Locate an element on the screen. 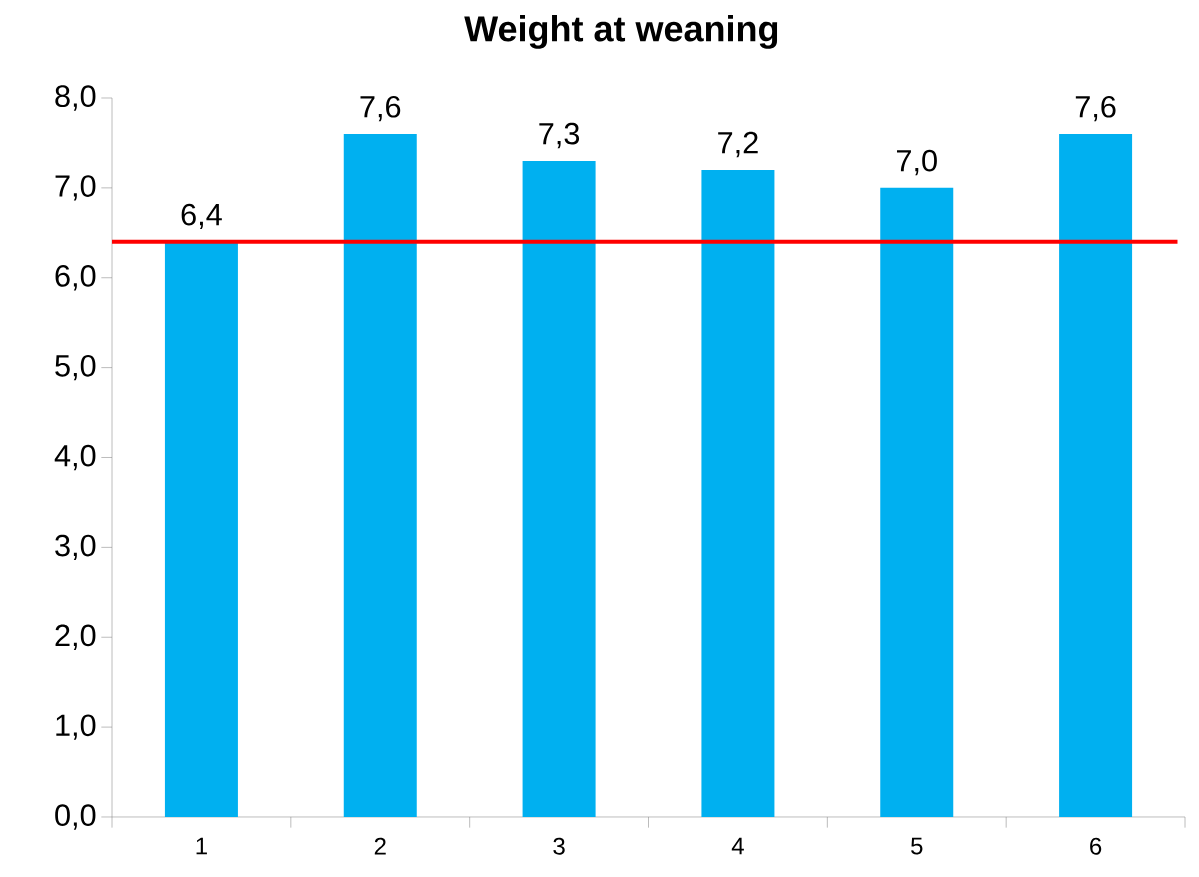 The image size is (1199, 877). x-tick-label: 1 is located at coordinates (201, 846).